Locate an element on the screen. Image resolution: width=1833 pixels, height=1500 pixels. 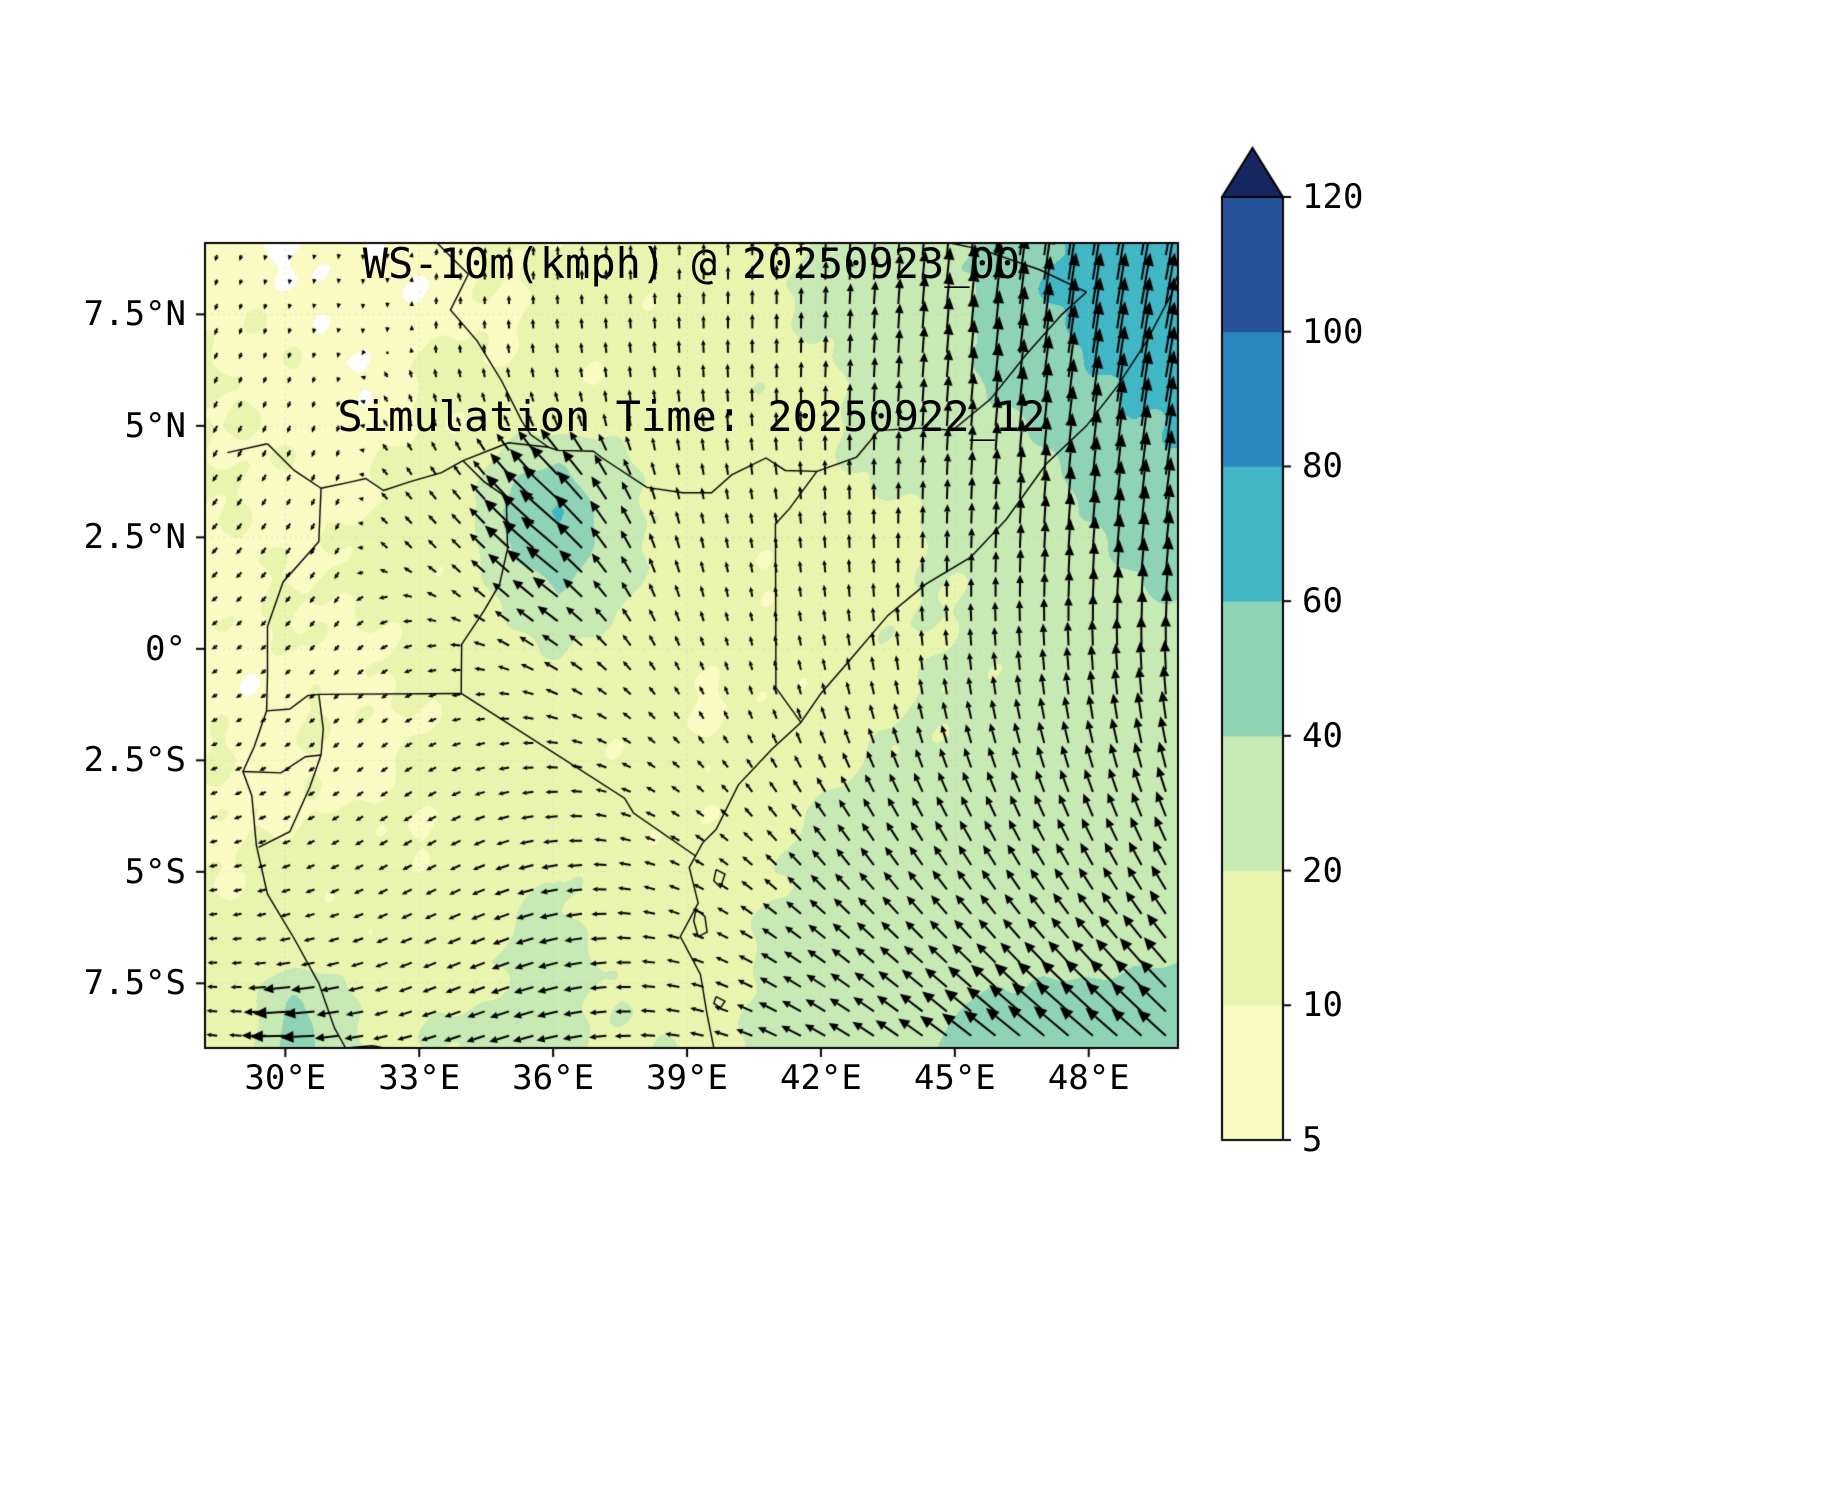
colorbar-tick-label: 10 is located at coordinates (1322, 1005).